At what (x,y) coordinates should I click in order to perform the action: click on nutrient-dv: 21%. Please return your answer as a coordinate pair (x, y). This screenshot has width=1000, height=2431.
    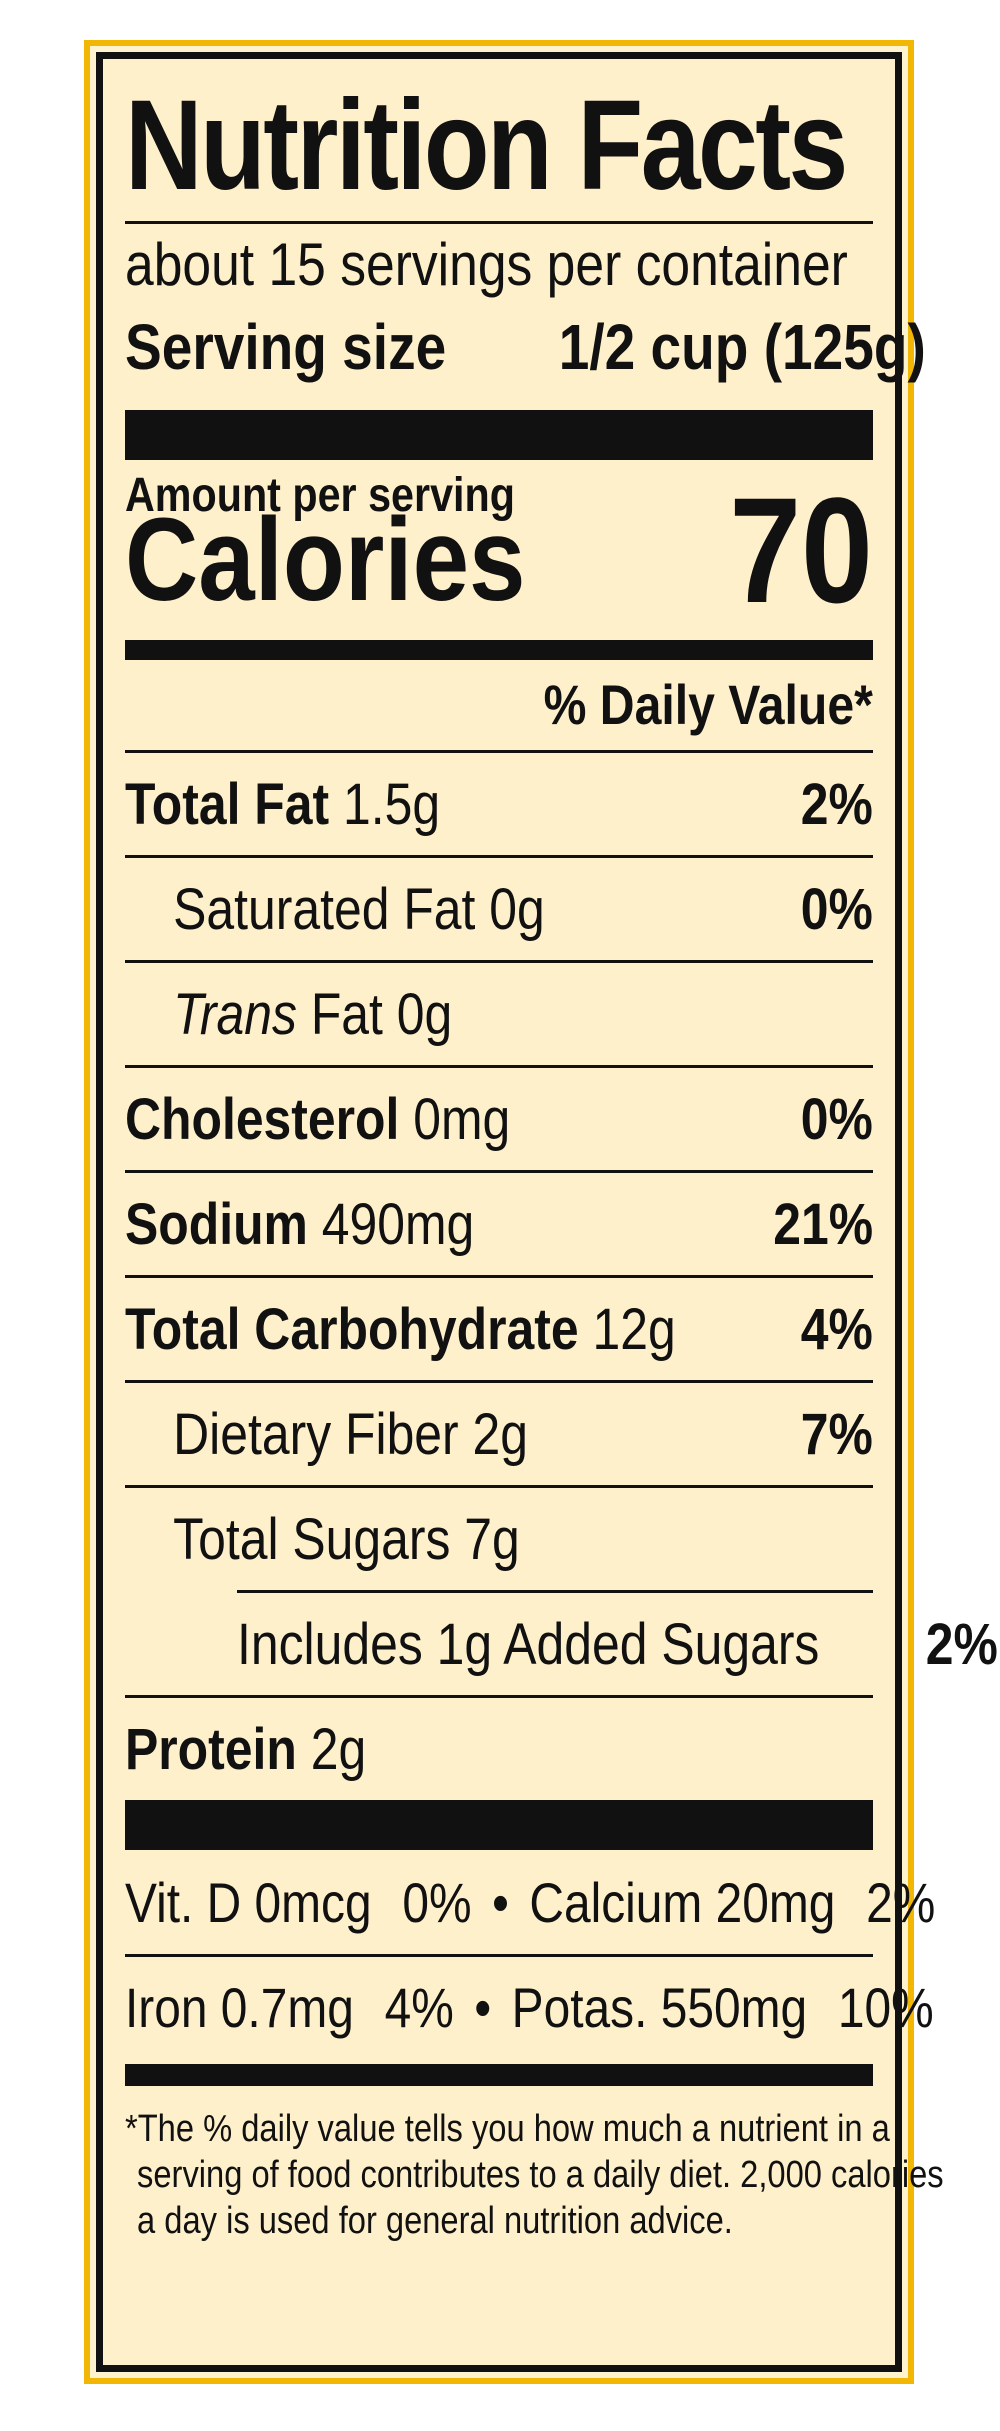
    Looking at the image, I should click on (823, 1224).